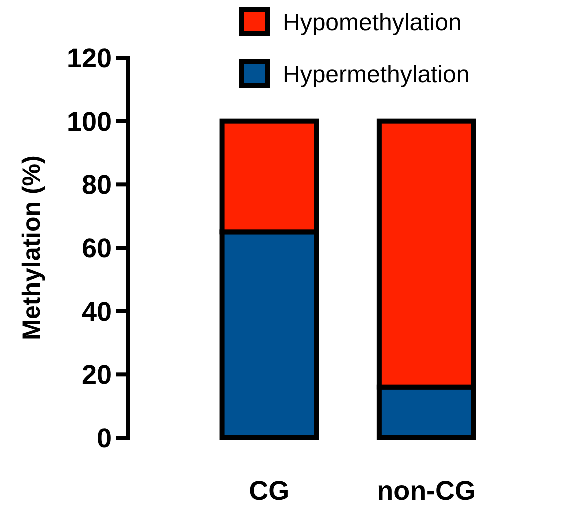 This screenshot has width=570, height=514. I want to click on legend-label: Hypomethylation, so click(372, 22).